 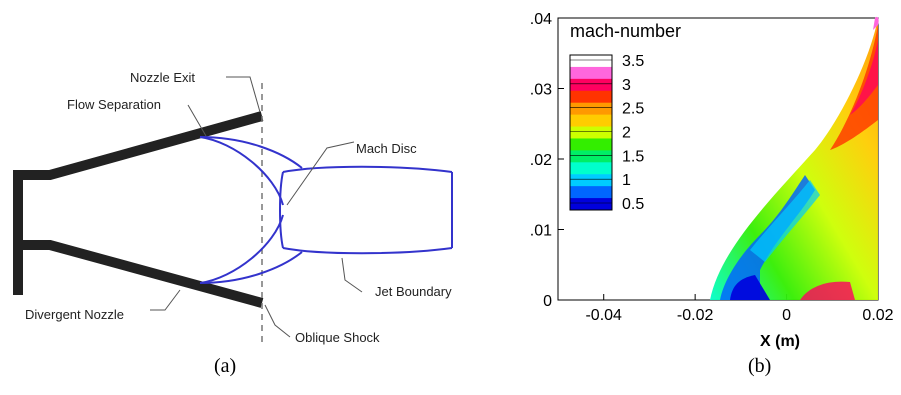 What do you see at coordinates (352, 275) in the screenshot?
I see `leader-jet-boundary` at bounding box center [352, 275].